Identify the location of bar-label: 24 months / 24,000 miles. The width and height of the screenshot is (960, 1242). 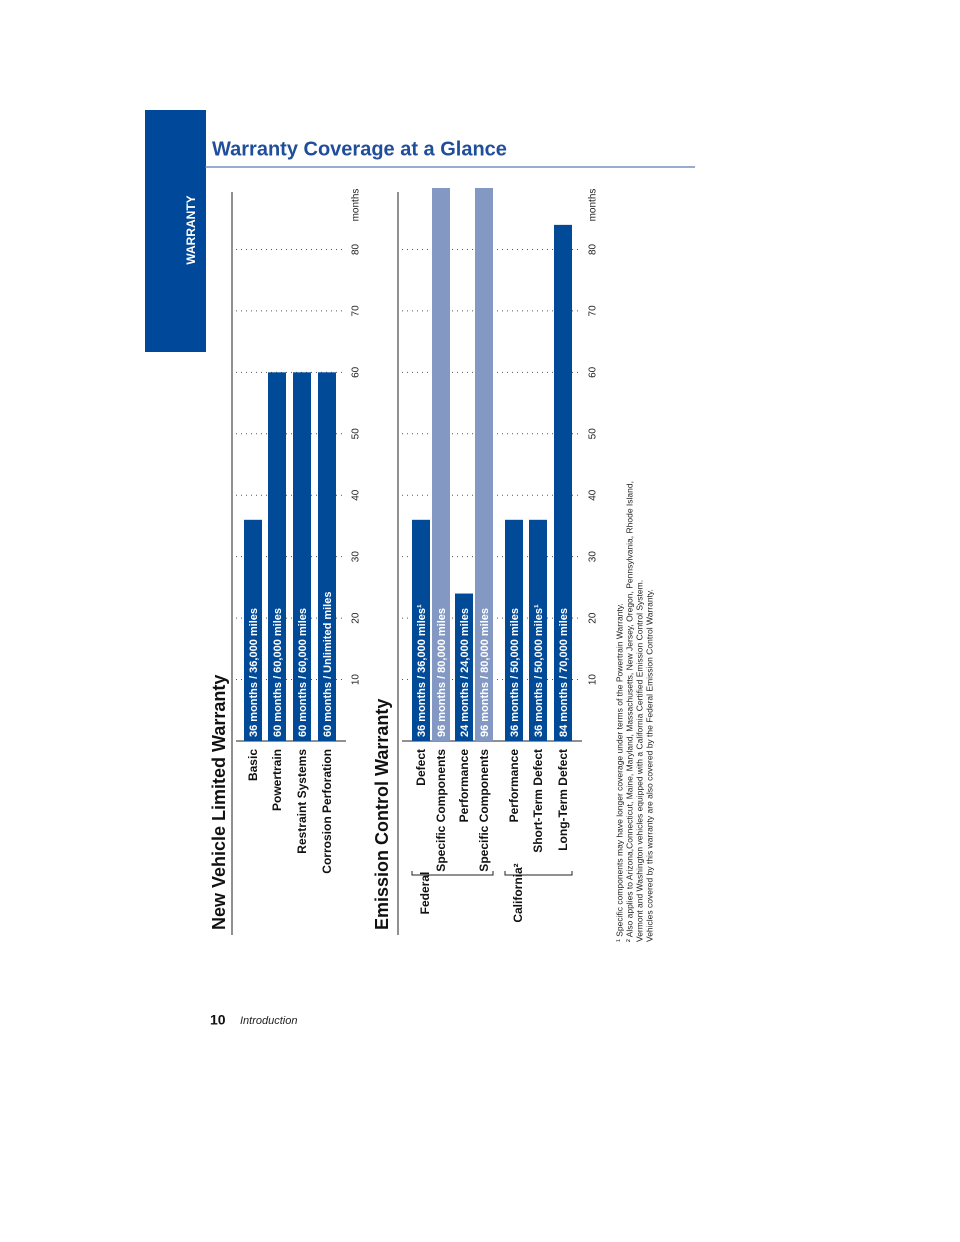
(465, 672).